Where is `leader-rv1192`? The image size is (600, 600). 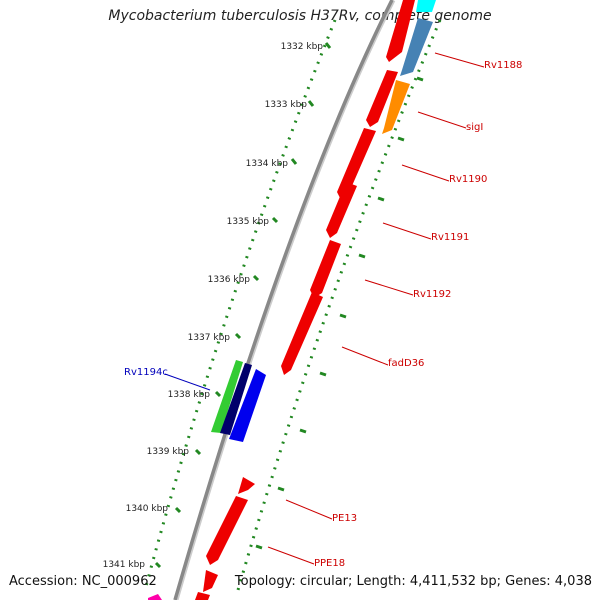
leader-rv1192 is located at coordinates (389, 287).